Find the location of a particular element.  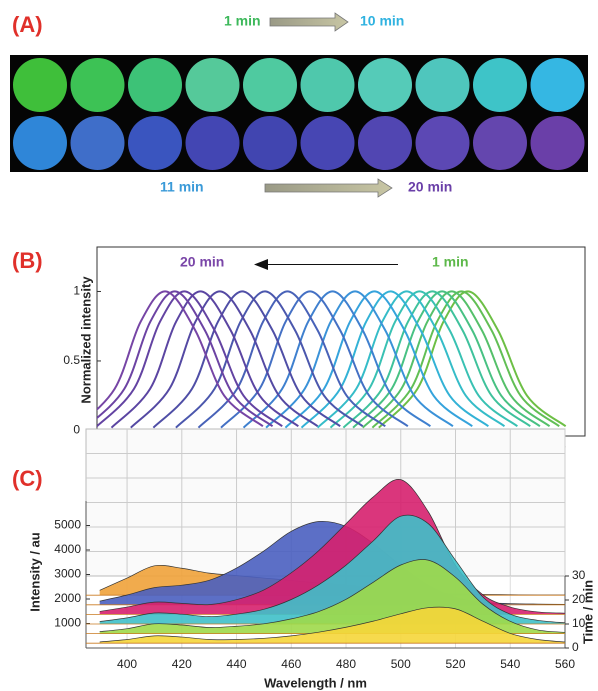

z-tick-label: 30 is located at coordinates (579, 575).